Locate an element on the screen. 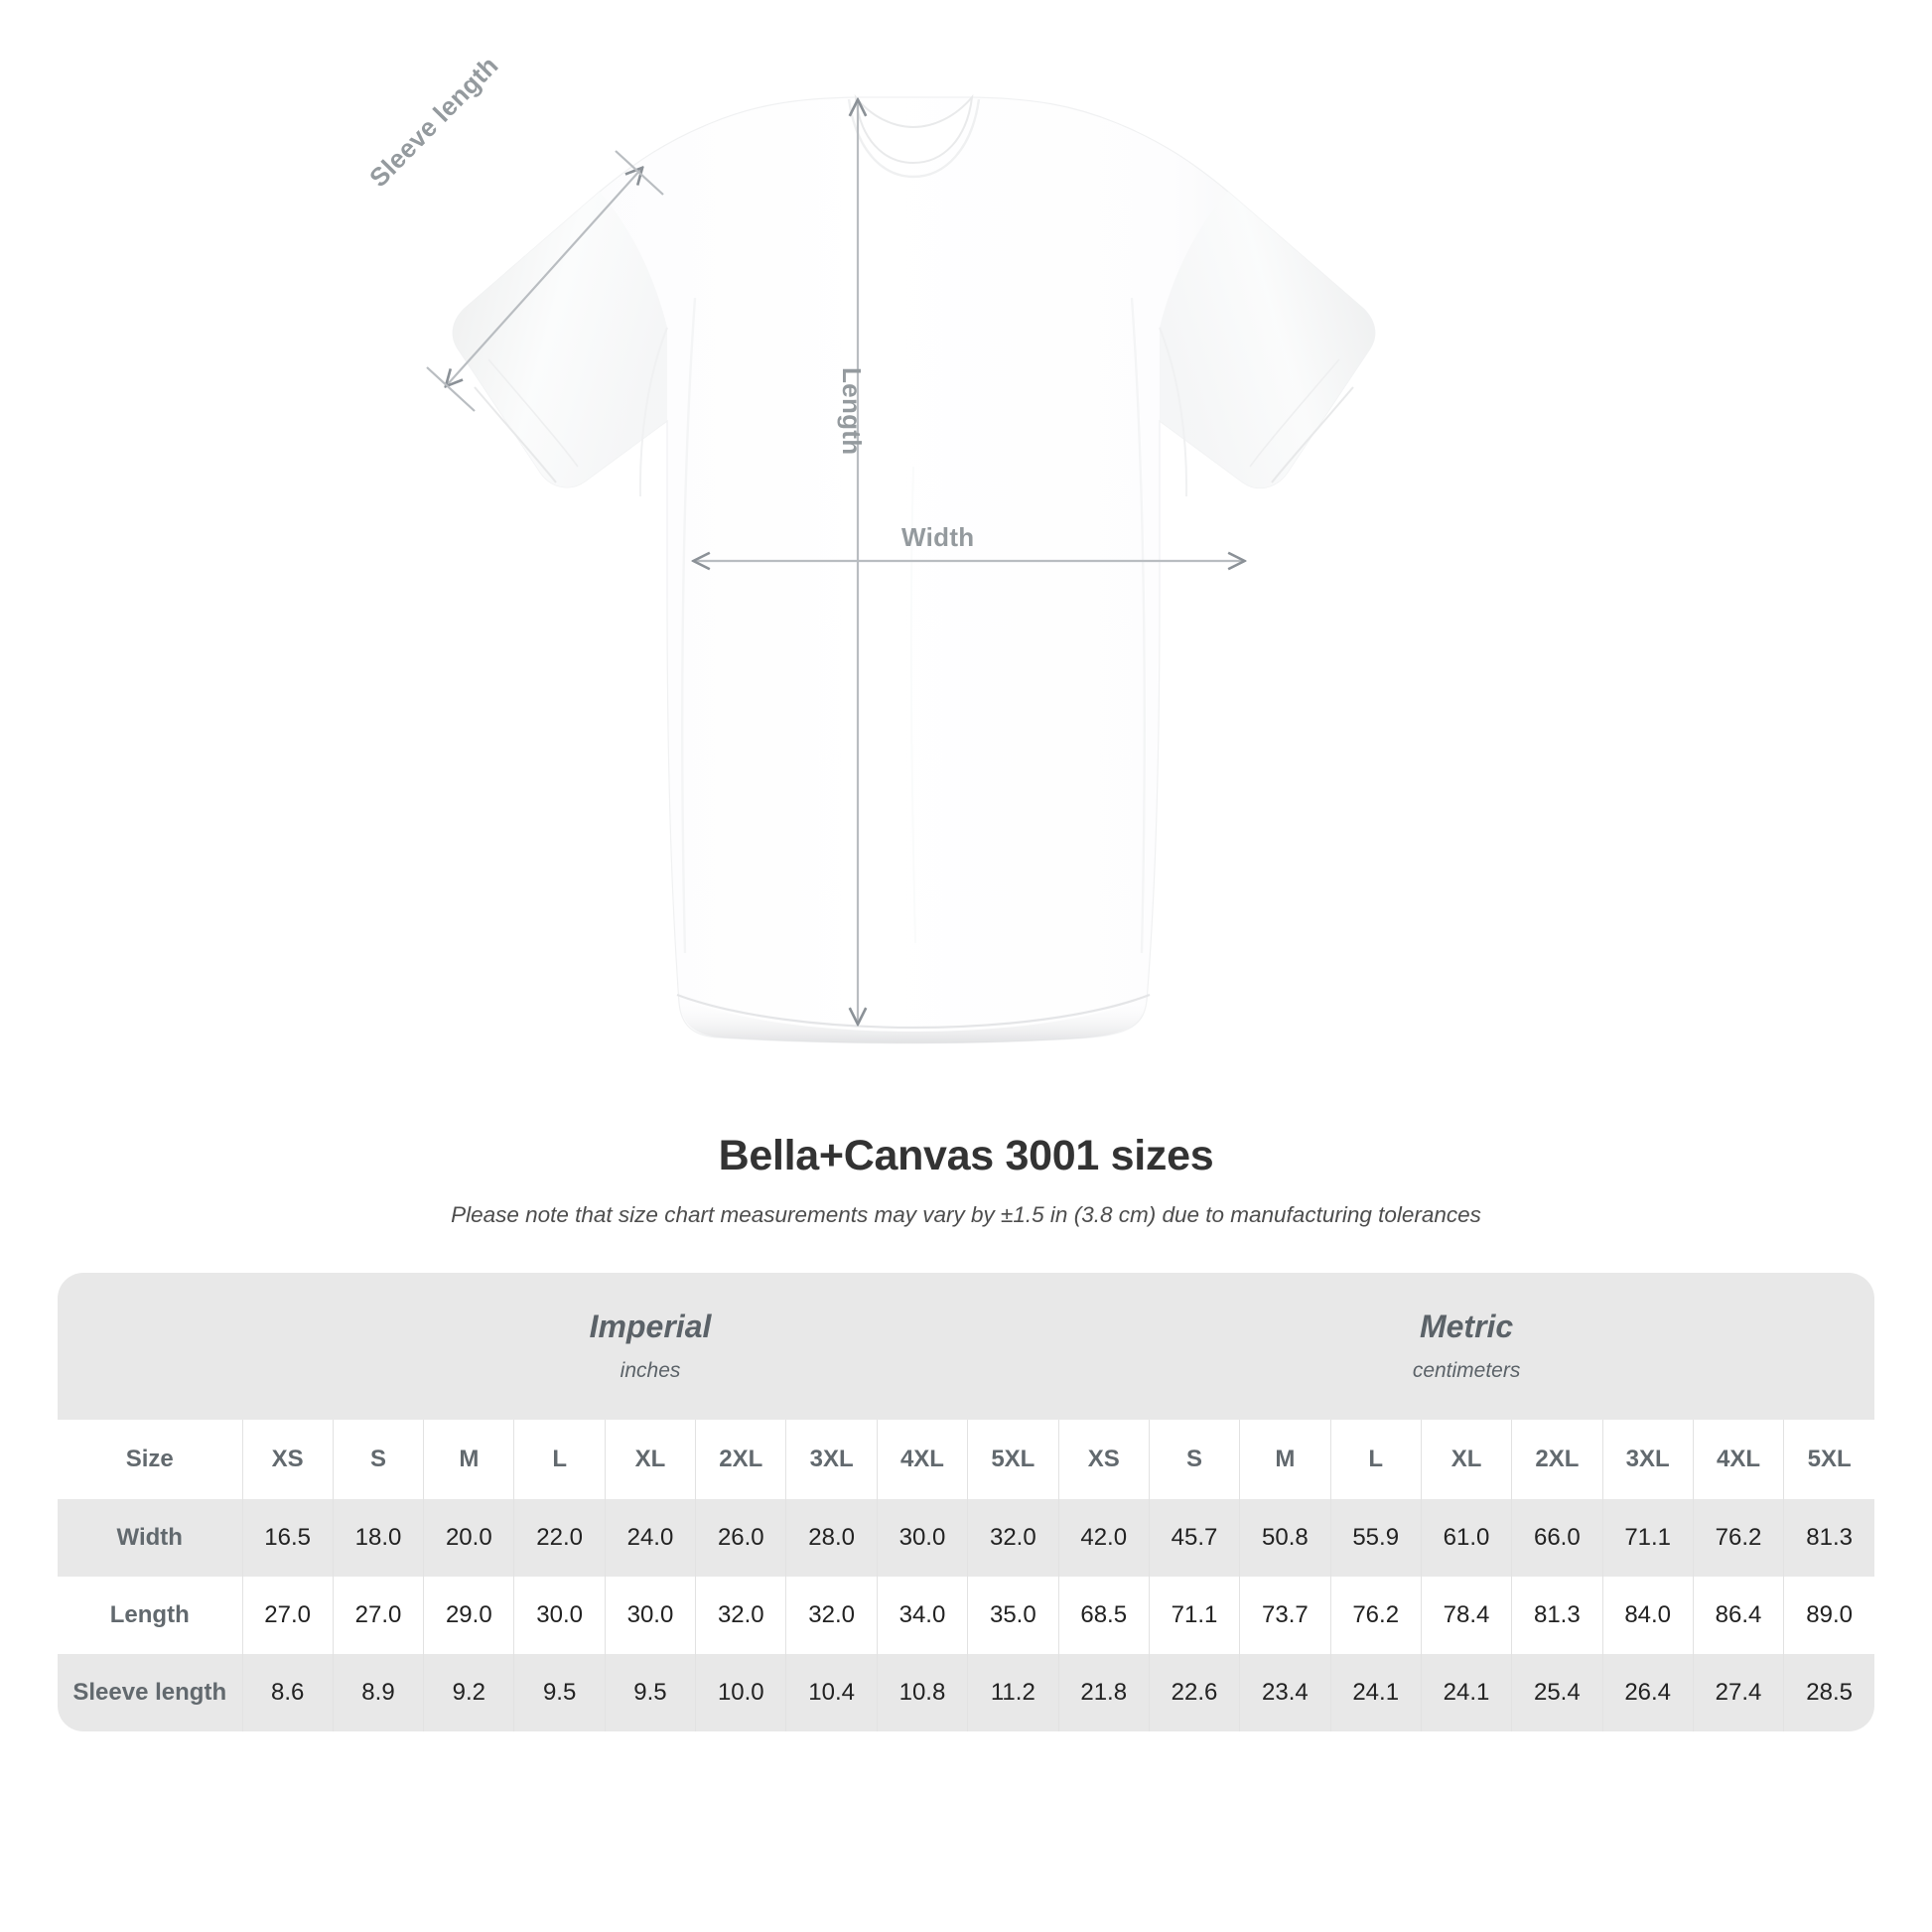 This screenshot has width=1932, height=1932. cell-length-metric-4xl: 86.4 is located at coordinates (1738, 1616).